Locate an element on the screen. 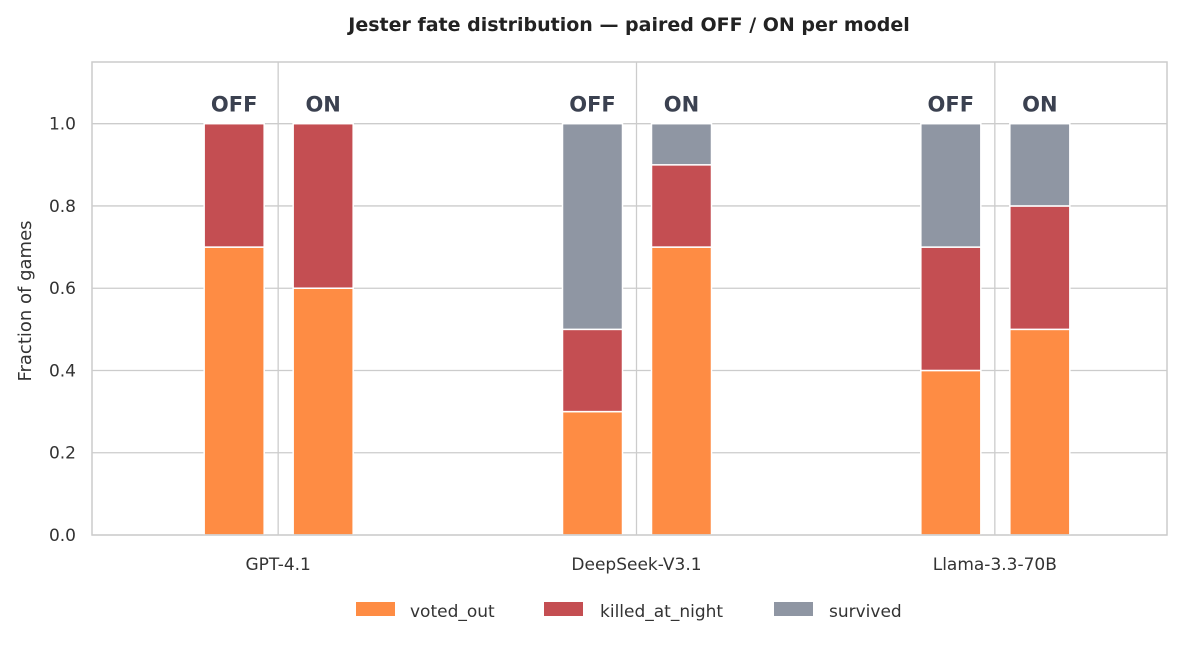 This screenshot has width=1183, height=645. condition-labels: OFF ON OFF ON OFF ON is located at coordinates (634, 105).